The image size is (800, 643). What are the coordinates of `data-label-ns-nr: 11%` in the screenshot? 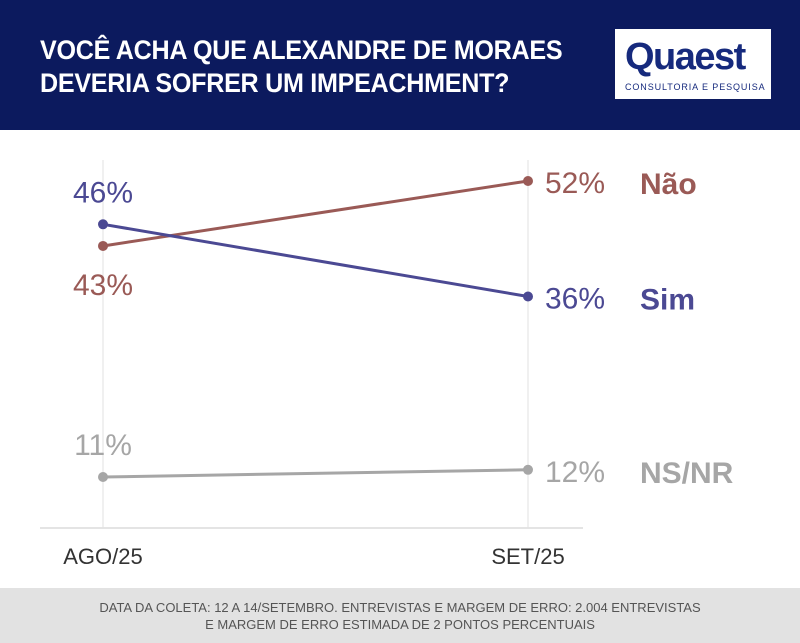 It's located at (103, 445).